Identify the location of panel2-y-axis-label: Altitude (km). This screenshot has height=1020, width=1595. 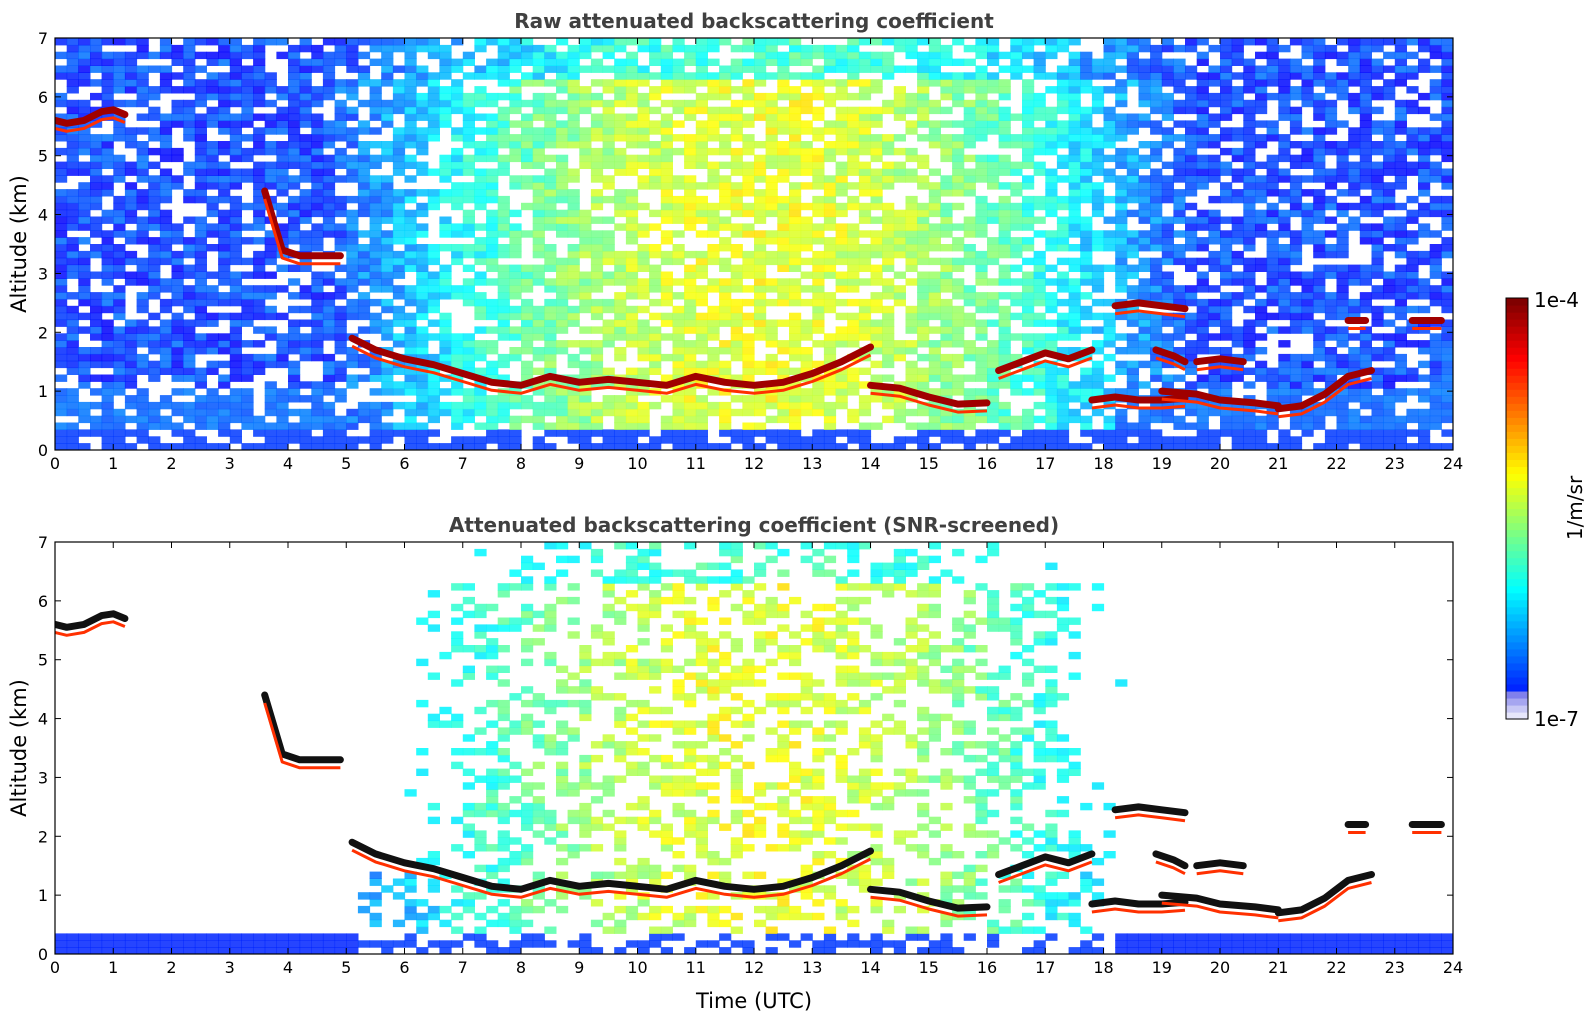
(19, 748).